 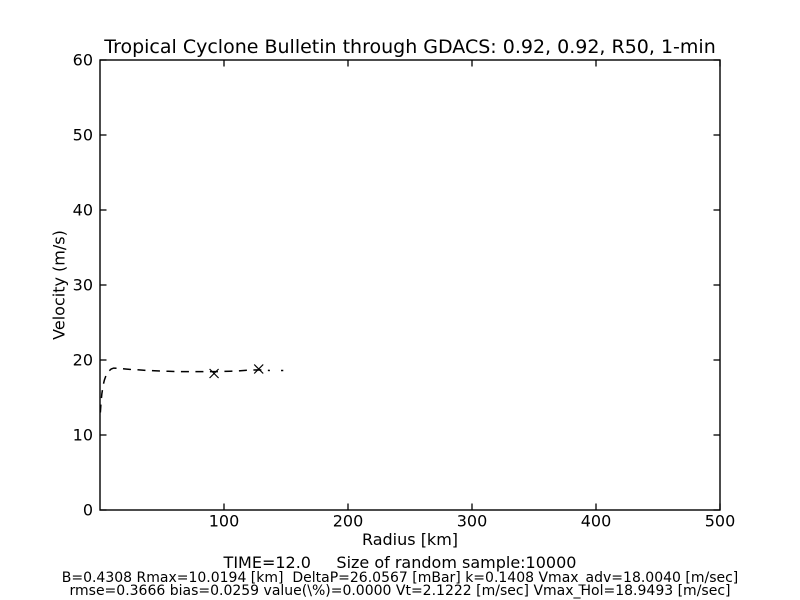 What do you see at coordinates (83, 285) in the screenshot?
I see `y-tick-label: 30` at bounding box center [83, 285].